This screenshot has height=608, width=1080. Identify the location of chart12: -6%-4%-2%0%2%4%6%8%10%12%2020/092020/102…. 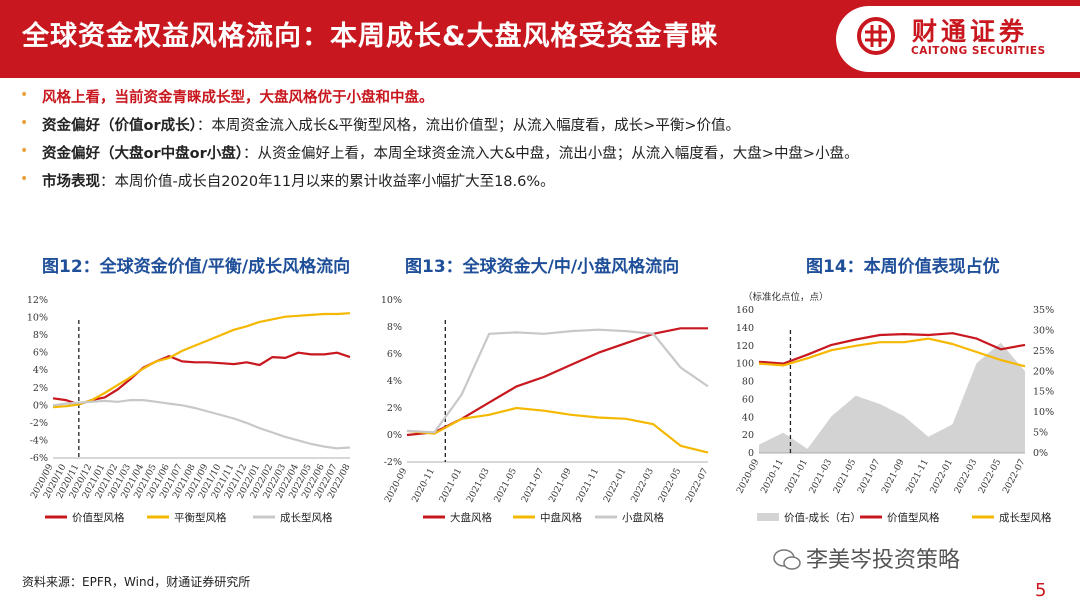
(190, 409).